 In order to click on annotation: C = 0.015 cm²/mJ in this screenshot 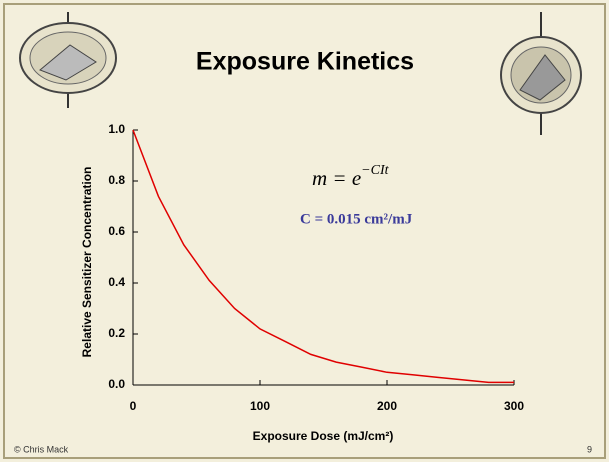, I will do `click(356, 219)`.